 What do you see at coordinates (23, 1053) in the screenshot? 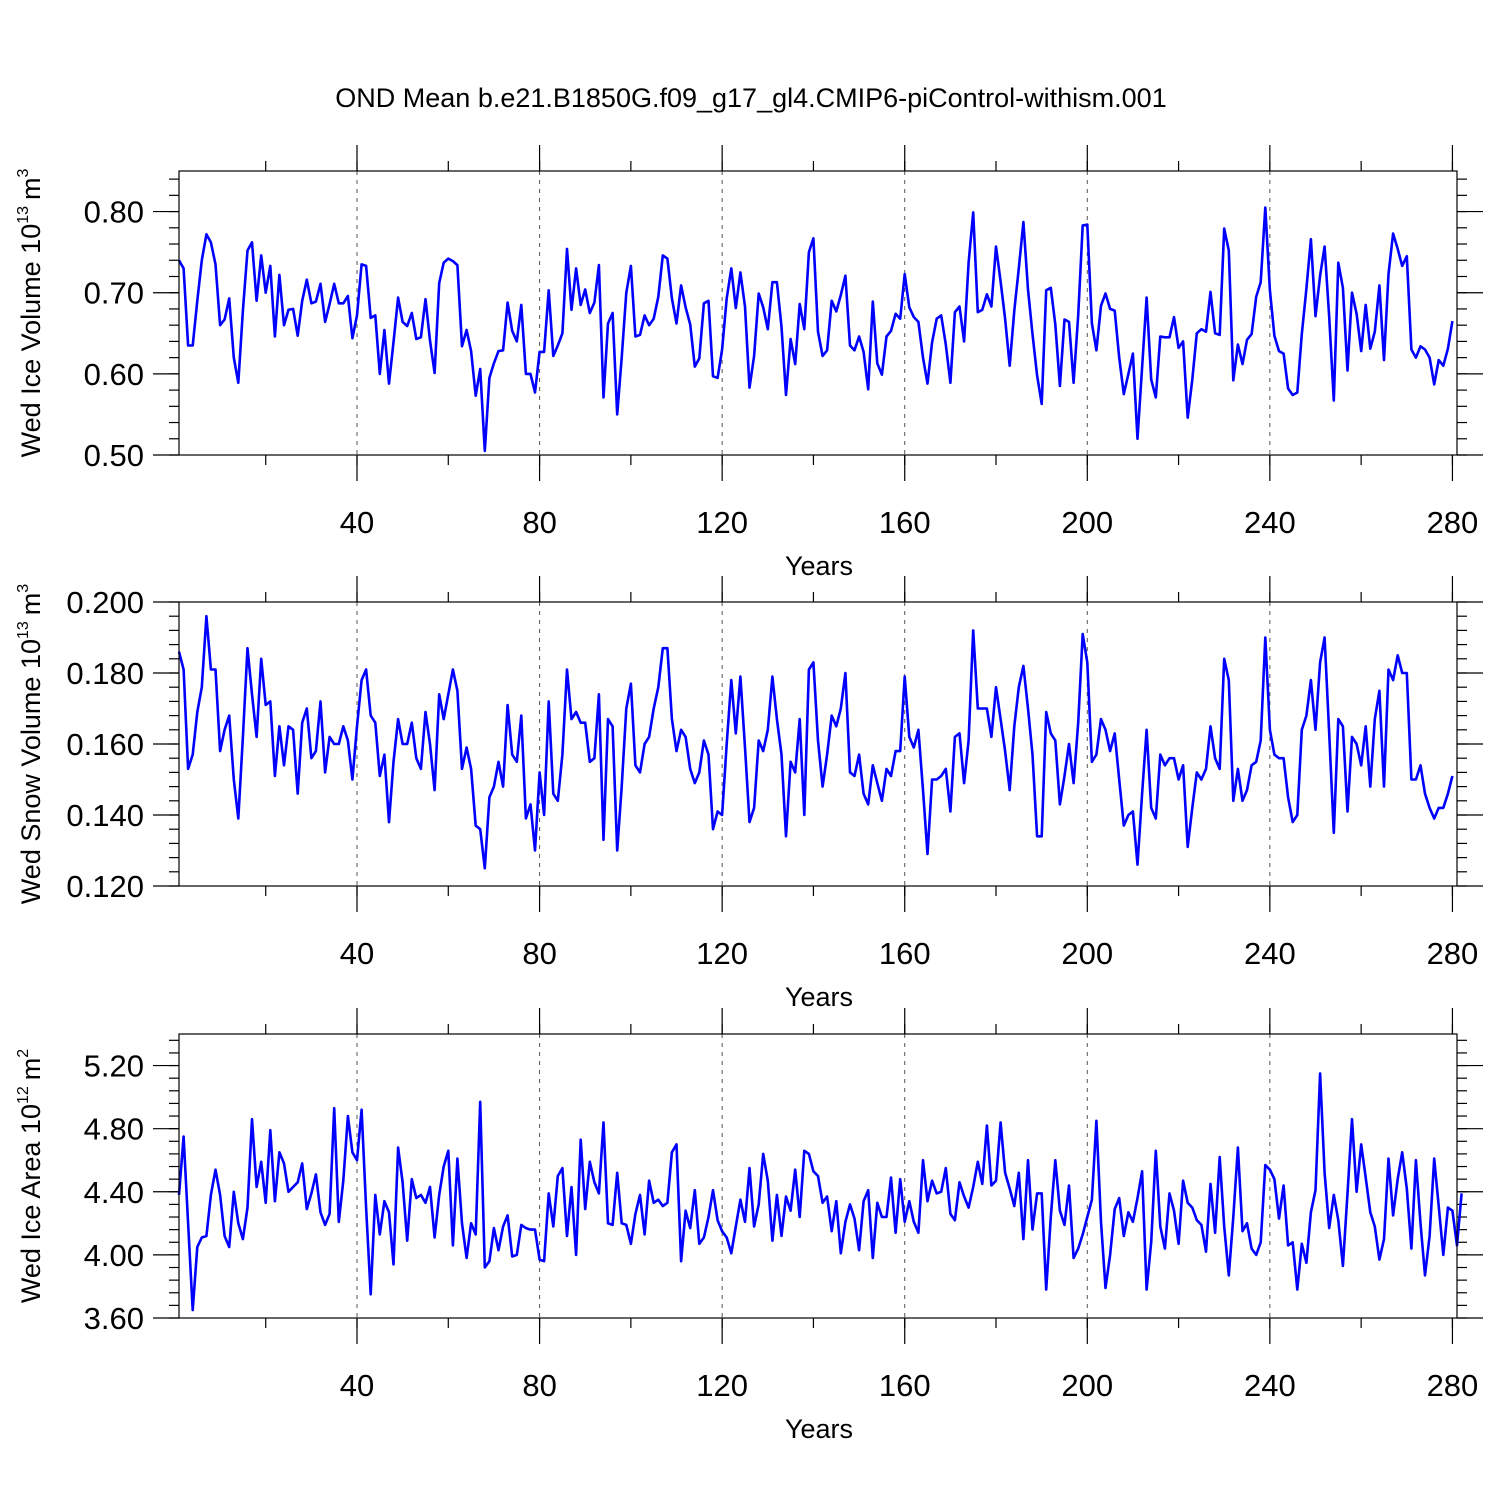
I see `y-axis-label-unit-exponent: 2` at bounding box center [23, 1053].